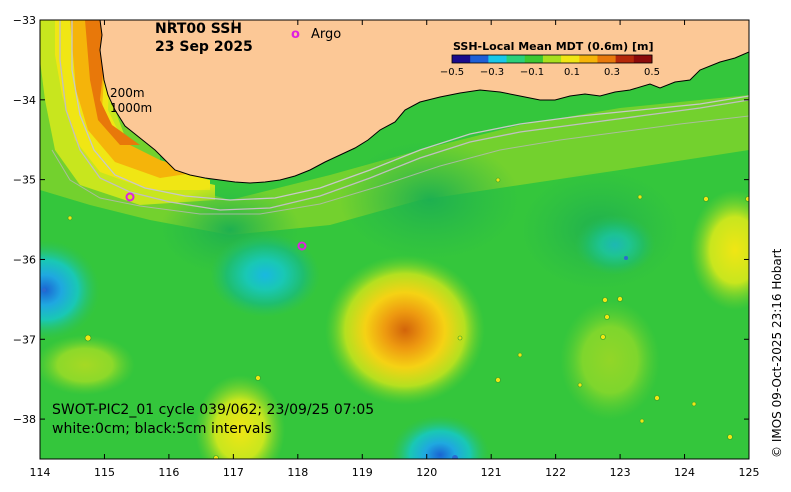  Describe the element at coordinates (112, 82) in the screenshot. I see `shelf-orange-core` at that location.